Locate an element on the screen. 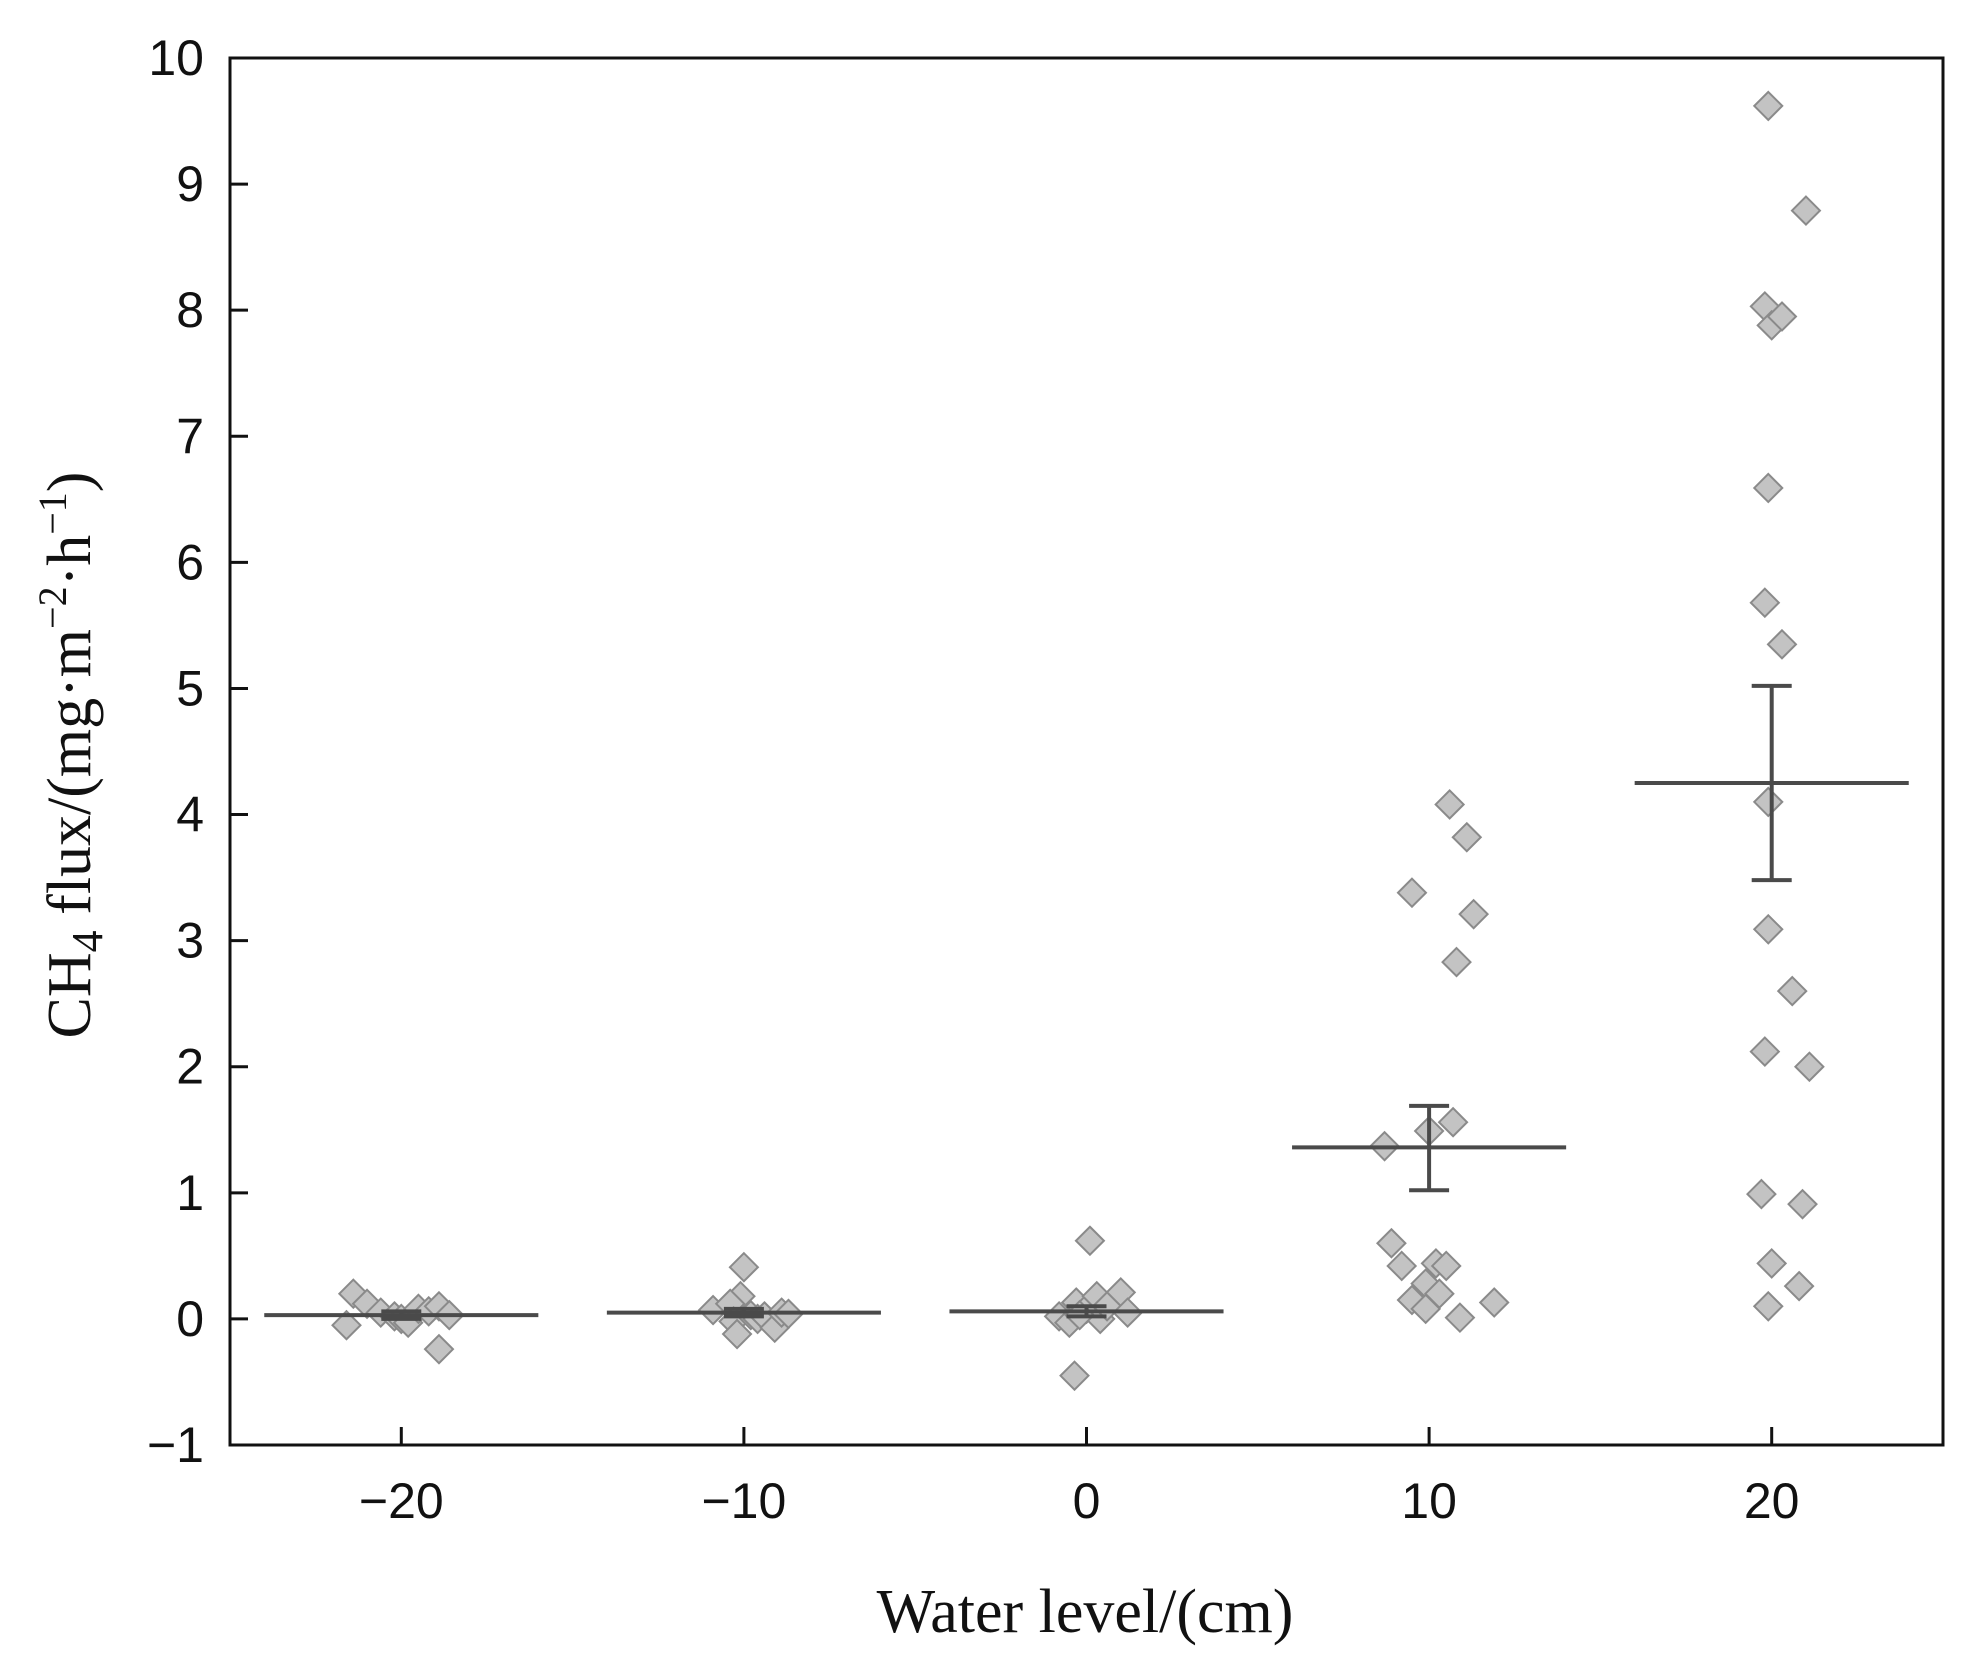 This screenshot has width=1971, height=1666. x-tick-label: 10 is located at coordinates (1429, 1501).